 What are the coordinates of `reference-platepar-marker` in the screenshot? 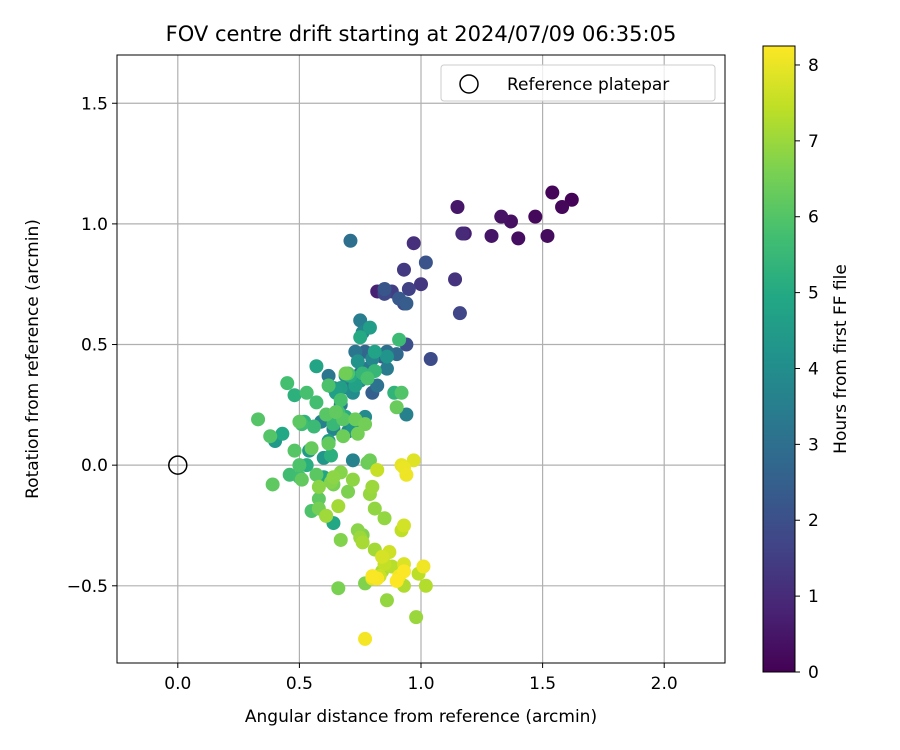 It's located at (178, 465).